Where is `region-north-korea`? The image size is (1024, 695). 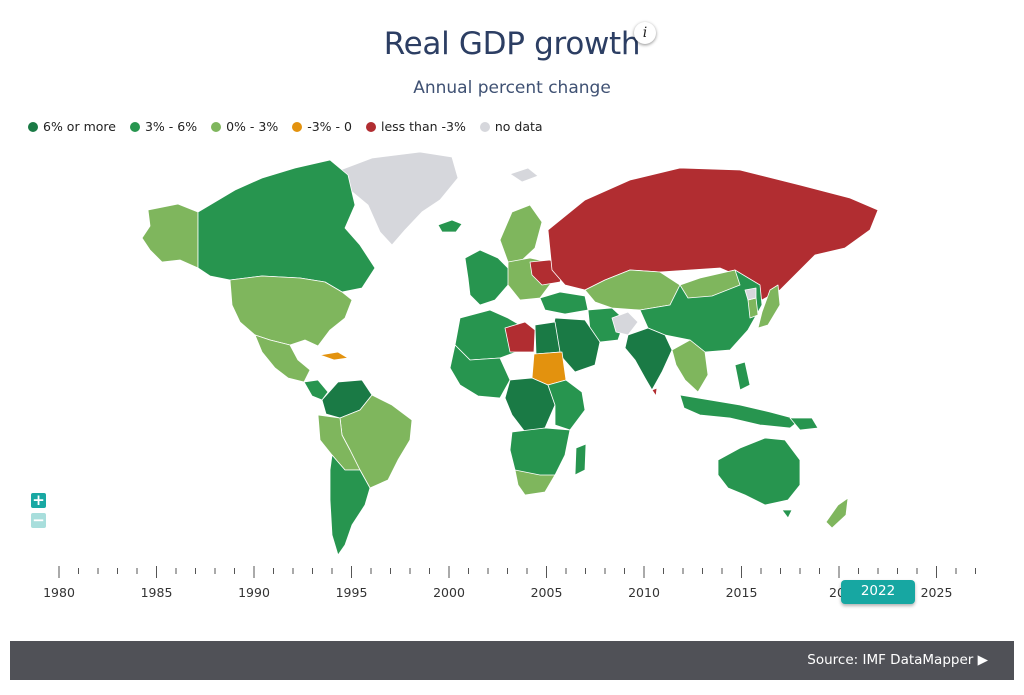 region-north-korea is located at coordinates (750, 294).